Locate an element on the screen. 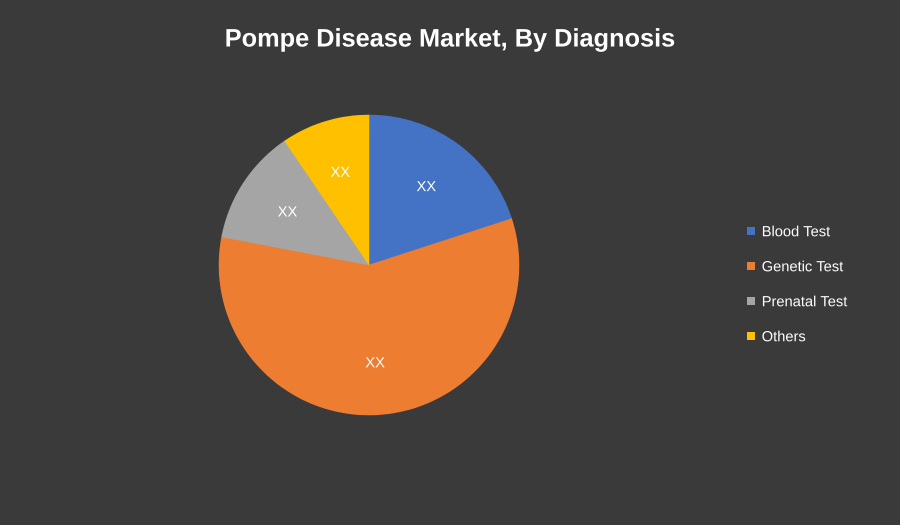 This screenshot has width=900, height=525. legend-label: Genetic Test is located at coordinates (803, 266).